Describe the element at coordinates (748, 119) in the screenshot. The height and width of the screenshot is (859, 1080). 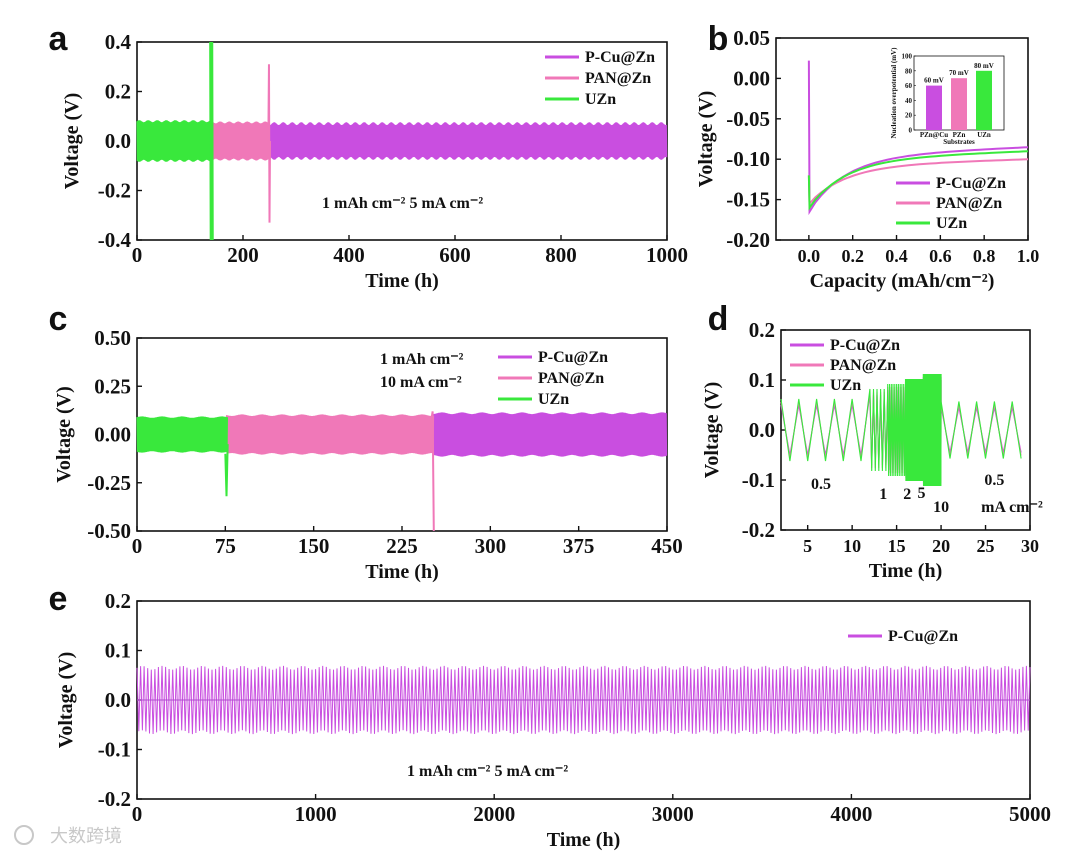
I see `y-tick-label: -0.05` at that location.